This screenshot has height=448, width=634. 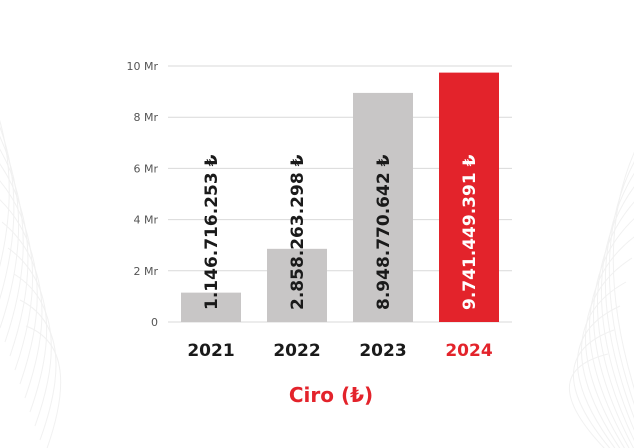 What do you see at coordinates (298, 232) in the screenshot?
I see `bar-value-label: 2.858.263.298 ₺` at bounding box center [298, 232].